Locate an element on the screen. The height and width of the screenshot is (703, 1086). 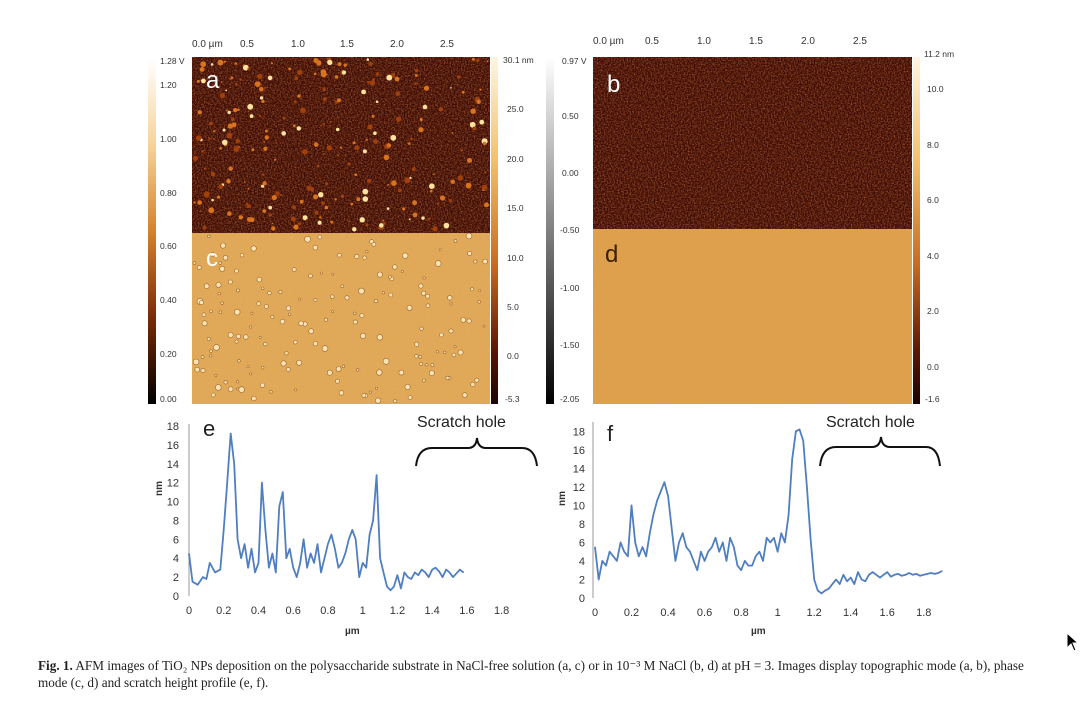
panel-label-d: d is located at coordinates (611, 254).